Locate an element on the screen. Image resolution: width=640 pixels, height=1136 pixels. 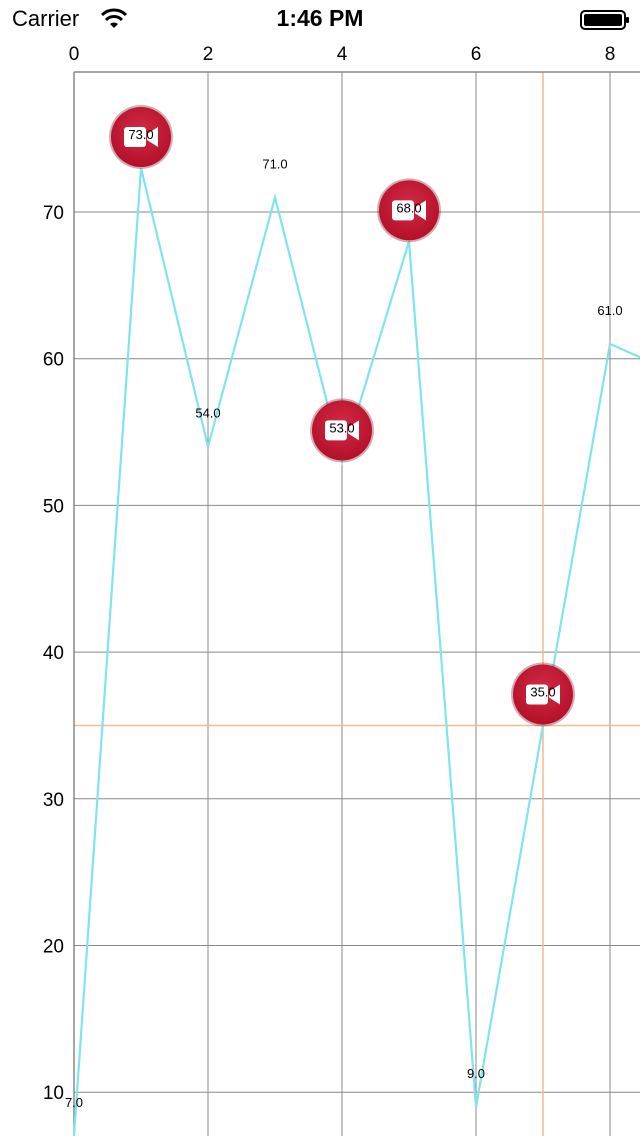
y-tick-label: 20 is located at coordinates (53, 947).